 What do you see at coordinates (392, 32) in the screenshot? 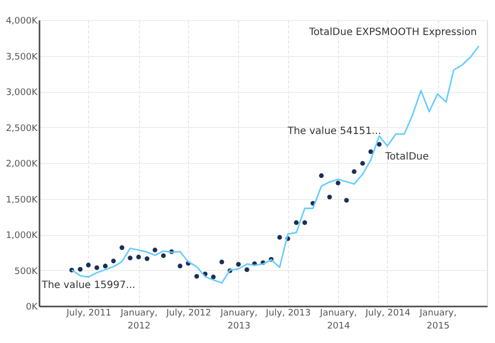
I see `series-label: TotalDue EXPSMOOTH Expression` at bounding box center [392, 32].